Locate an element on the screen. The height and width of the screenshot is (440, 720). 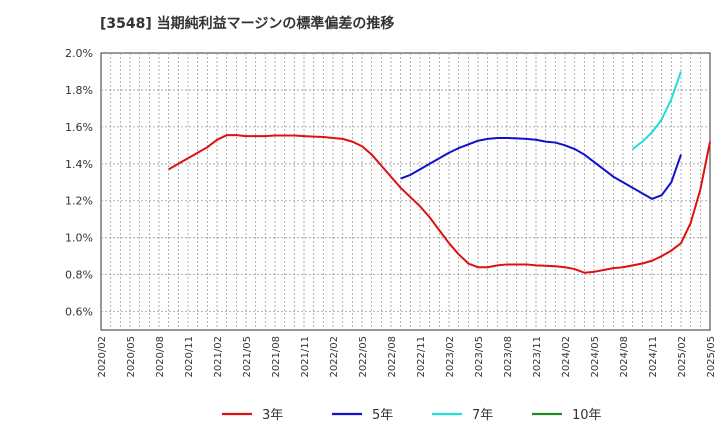
chart-title: [3548] 当期純利益マージンの標準偏差の推移 is located at coordinates (247, 23).